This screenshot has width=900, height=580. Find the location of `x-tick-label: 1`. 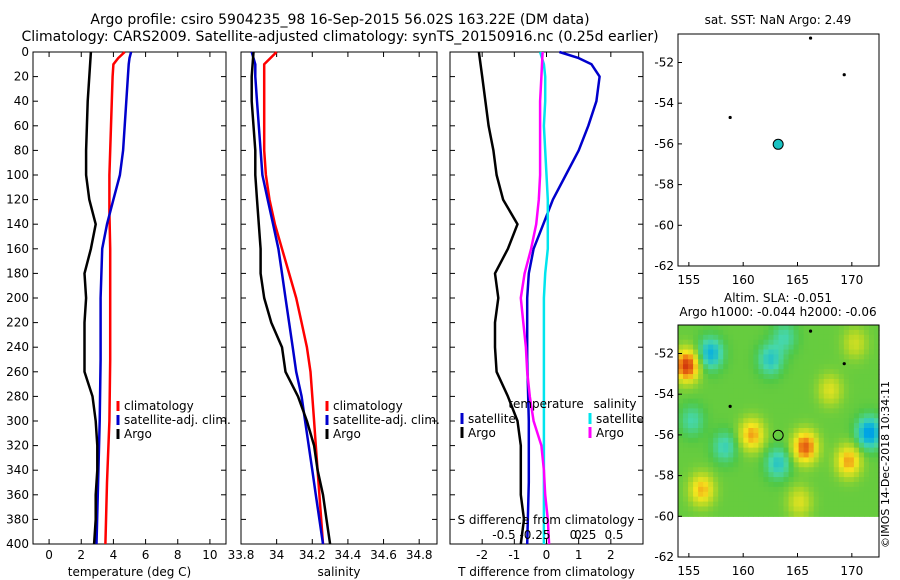

x-tick-label: 1 is located at coordinates (579, 555).